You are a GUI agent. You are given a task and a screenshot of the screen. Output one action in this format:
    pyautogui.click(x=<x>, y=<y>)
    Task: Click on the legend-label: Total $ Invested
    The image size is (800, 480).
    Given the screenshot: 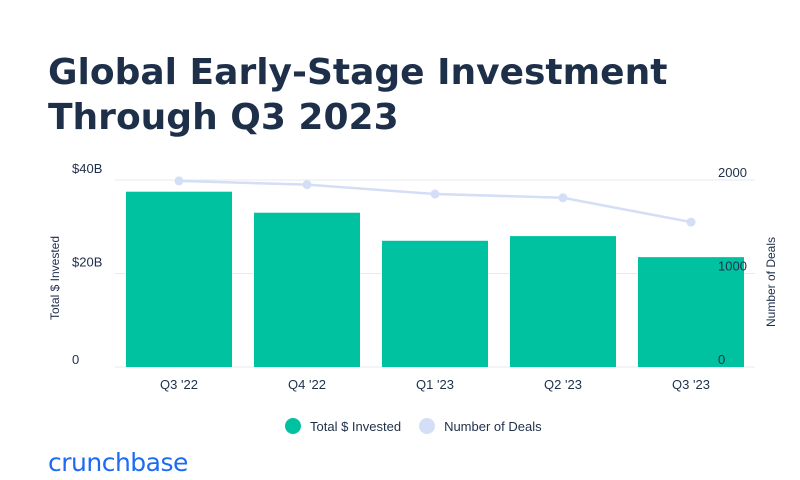 What is the action you would take?
    pyautogui.click(x=356, y=426)
    